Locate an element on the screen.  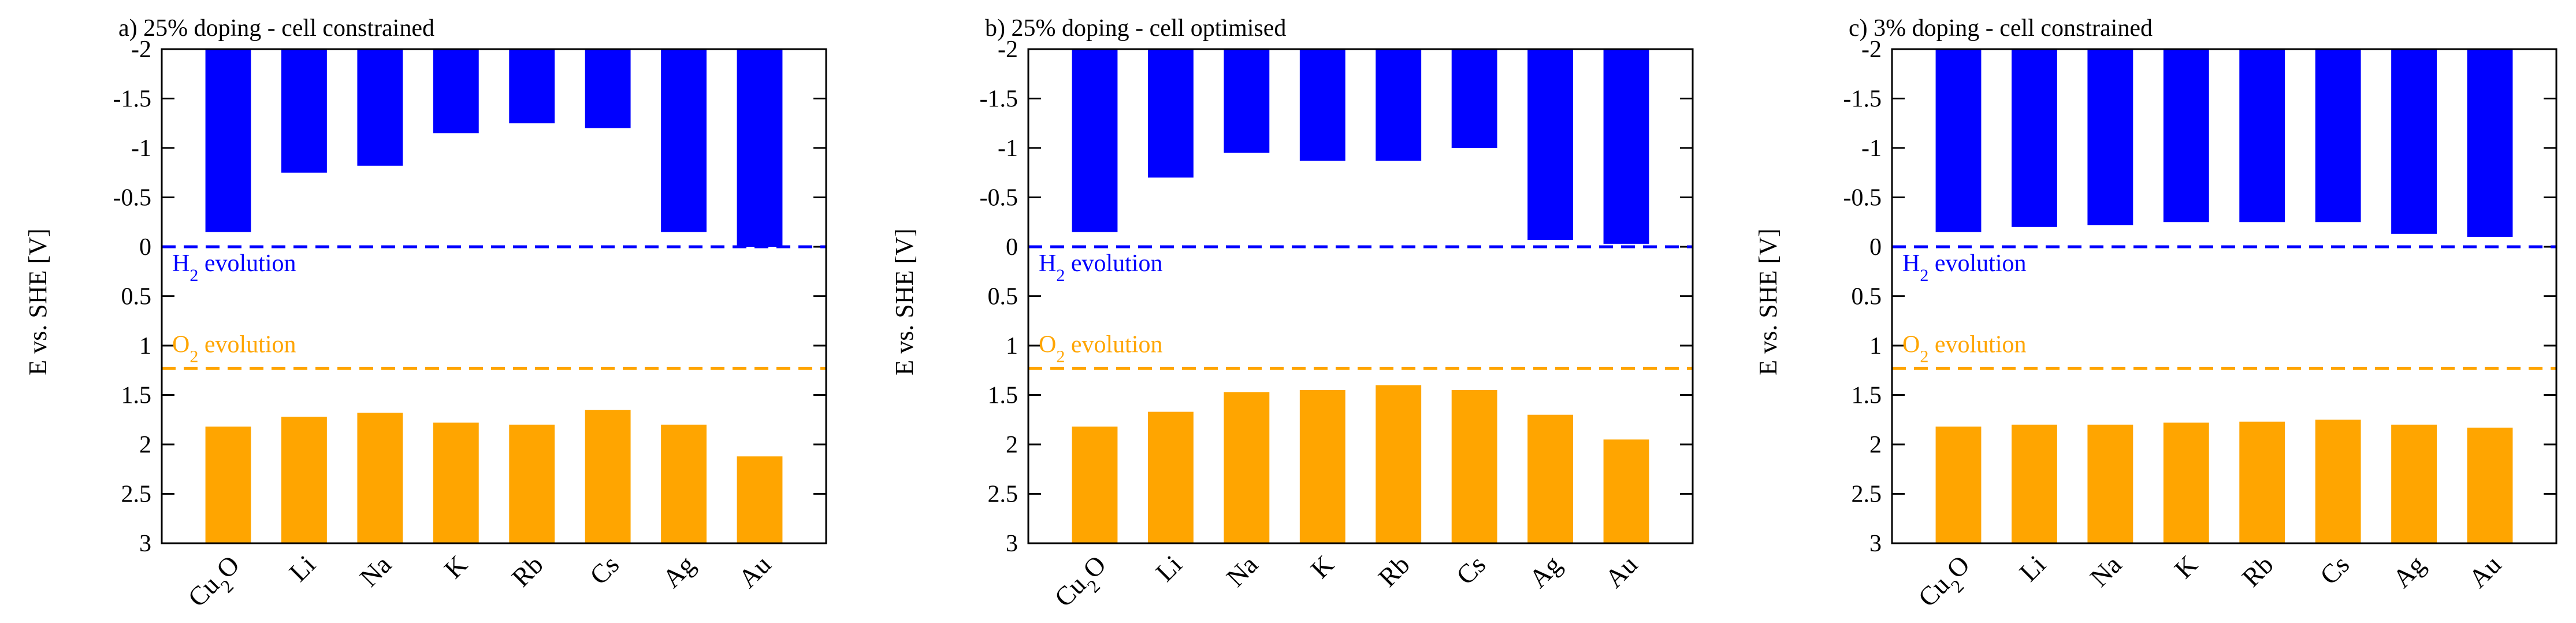
panel-title: b) 25% doping - cell optimised is located at coordinates (1135, 29).